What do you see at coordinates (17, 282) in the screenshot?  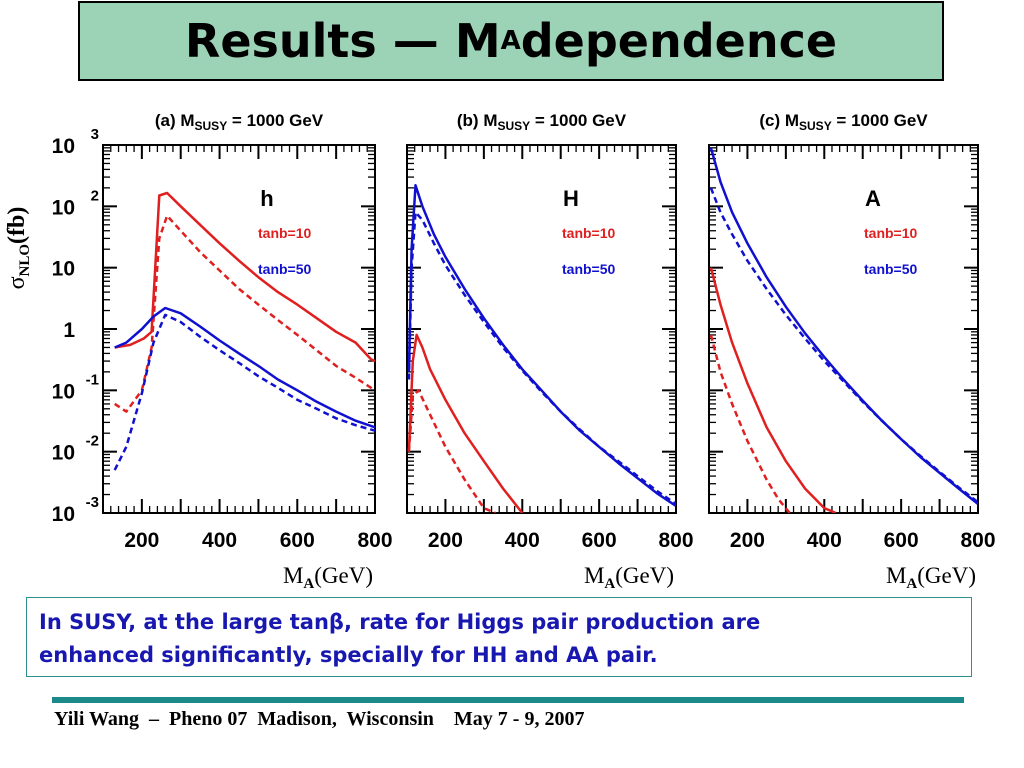 I see `y-axis-label-part: σ` at bounding box center [17, 282].